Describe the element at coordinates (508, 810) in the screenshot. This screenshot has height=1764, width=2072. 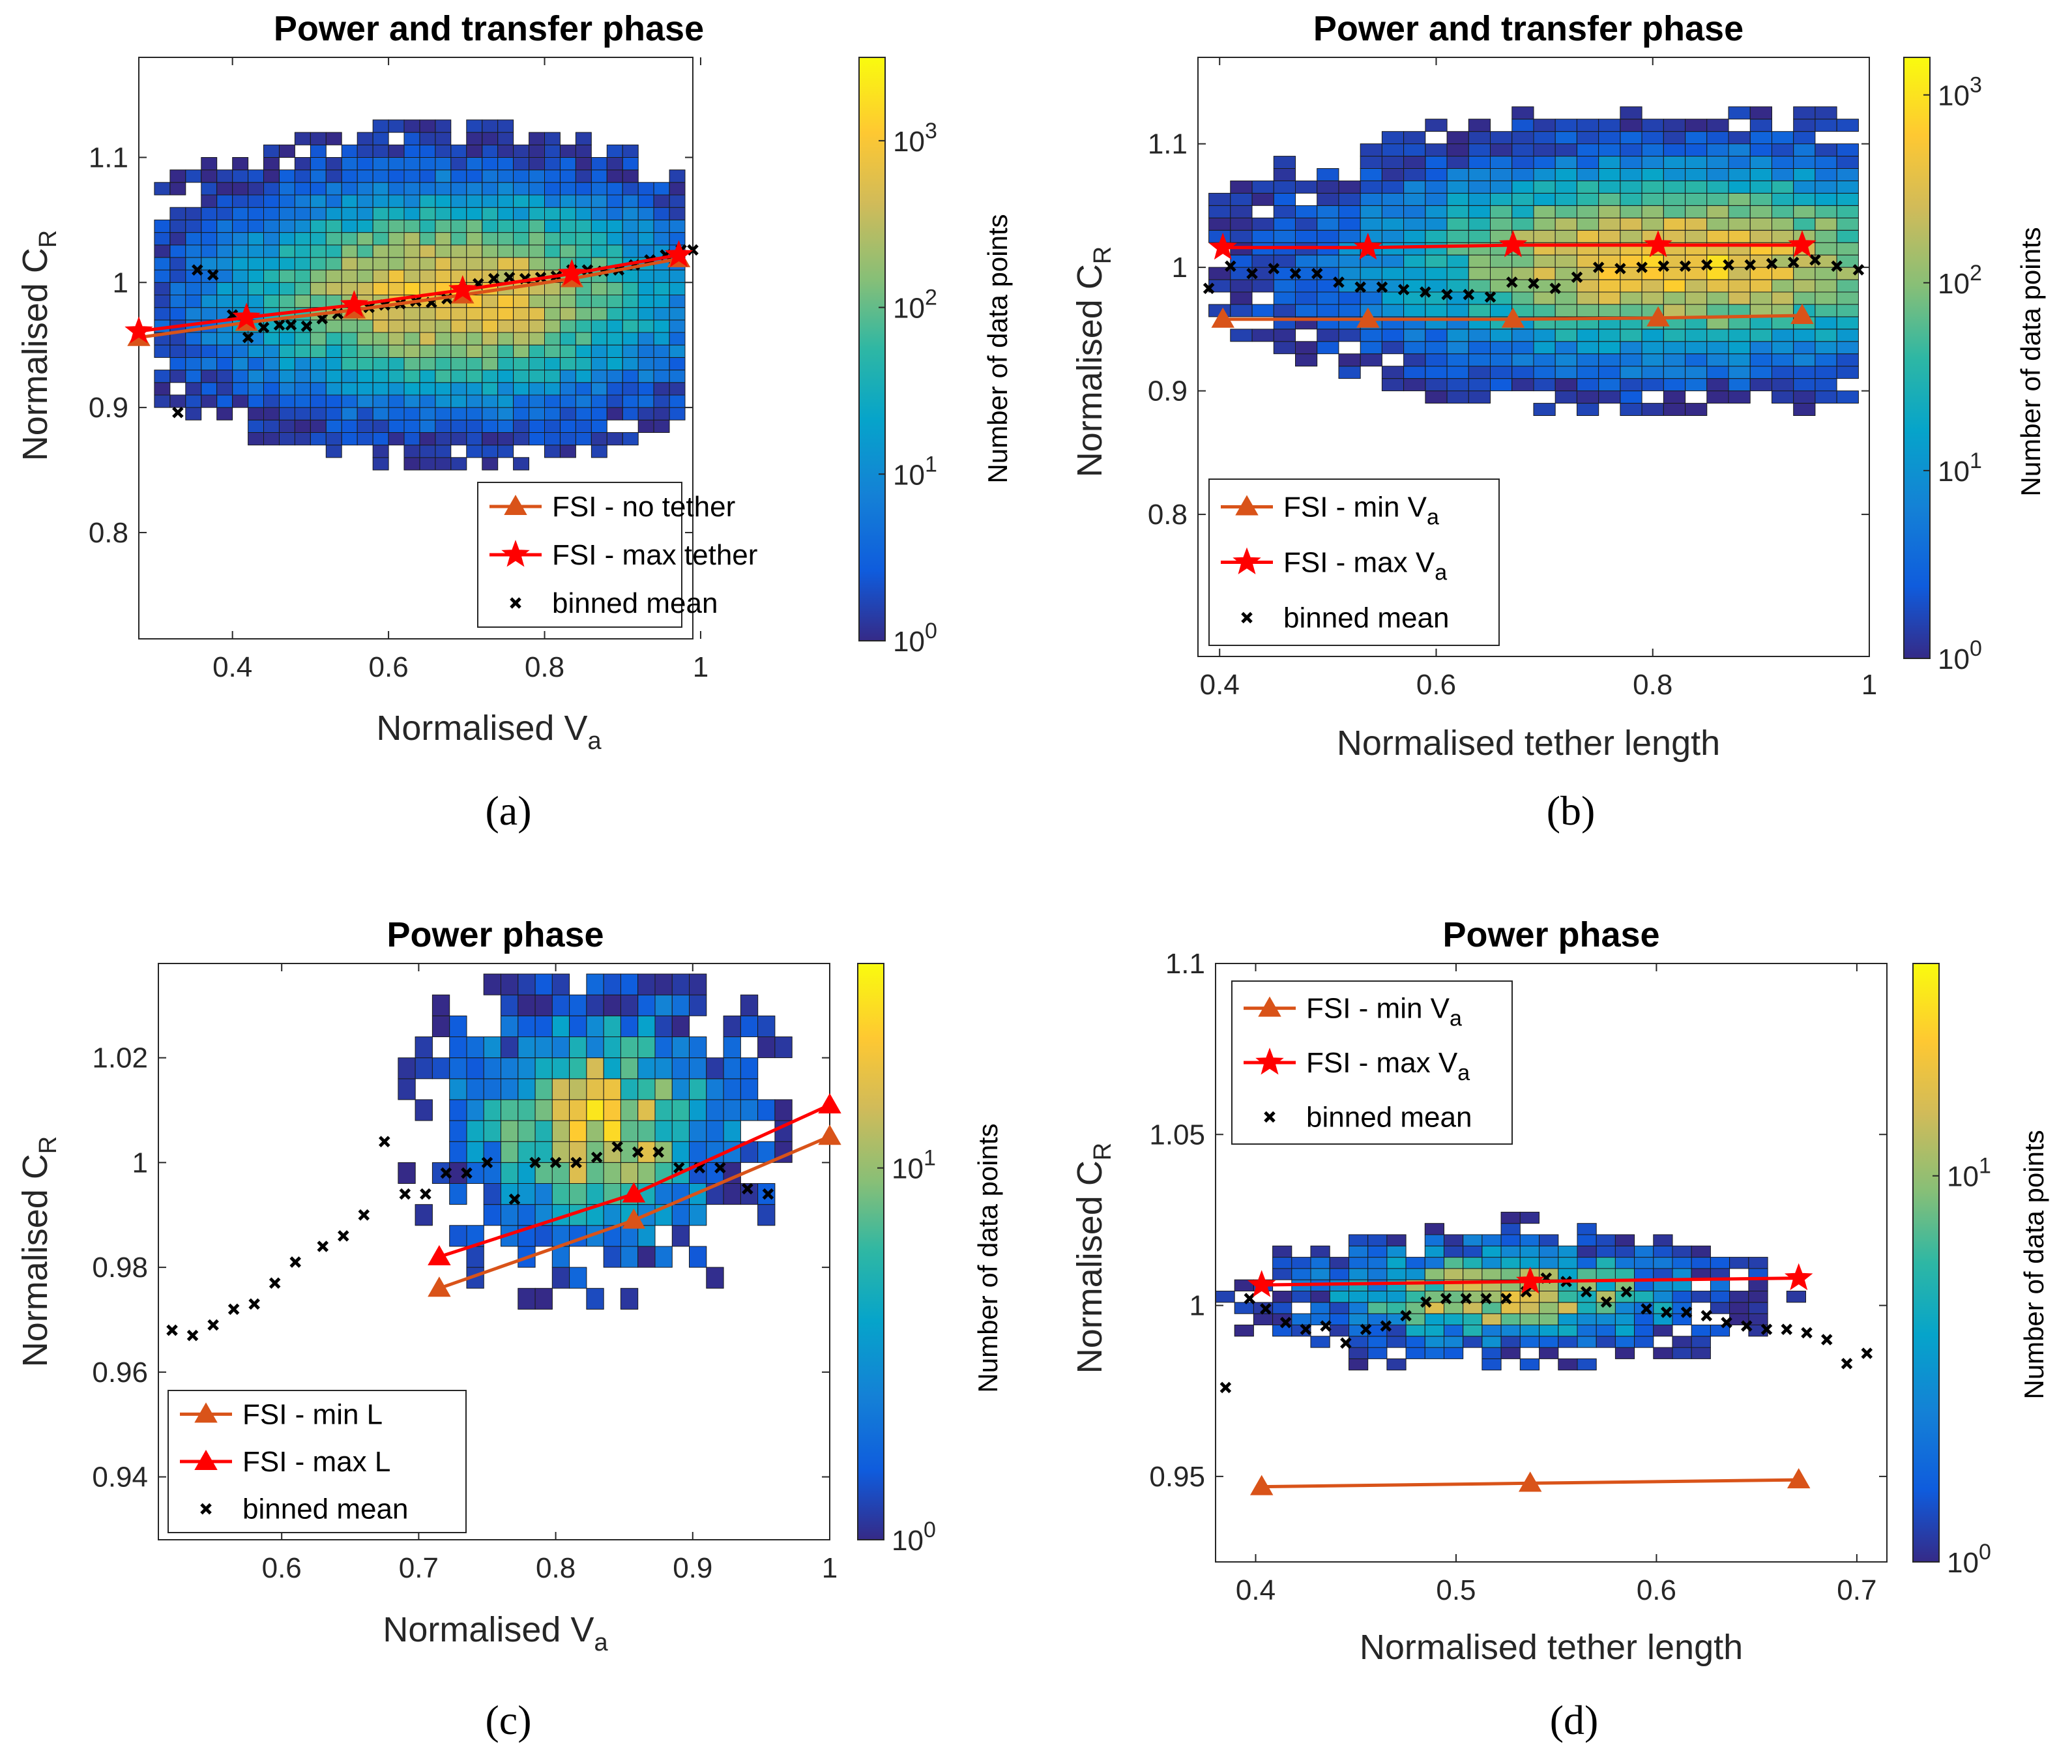
I see `panel-a-caption: (a)` at that location.